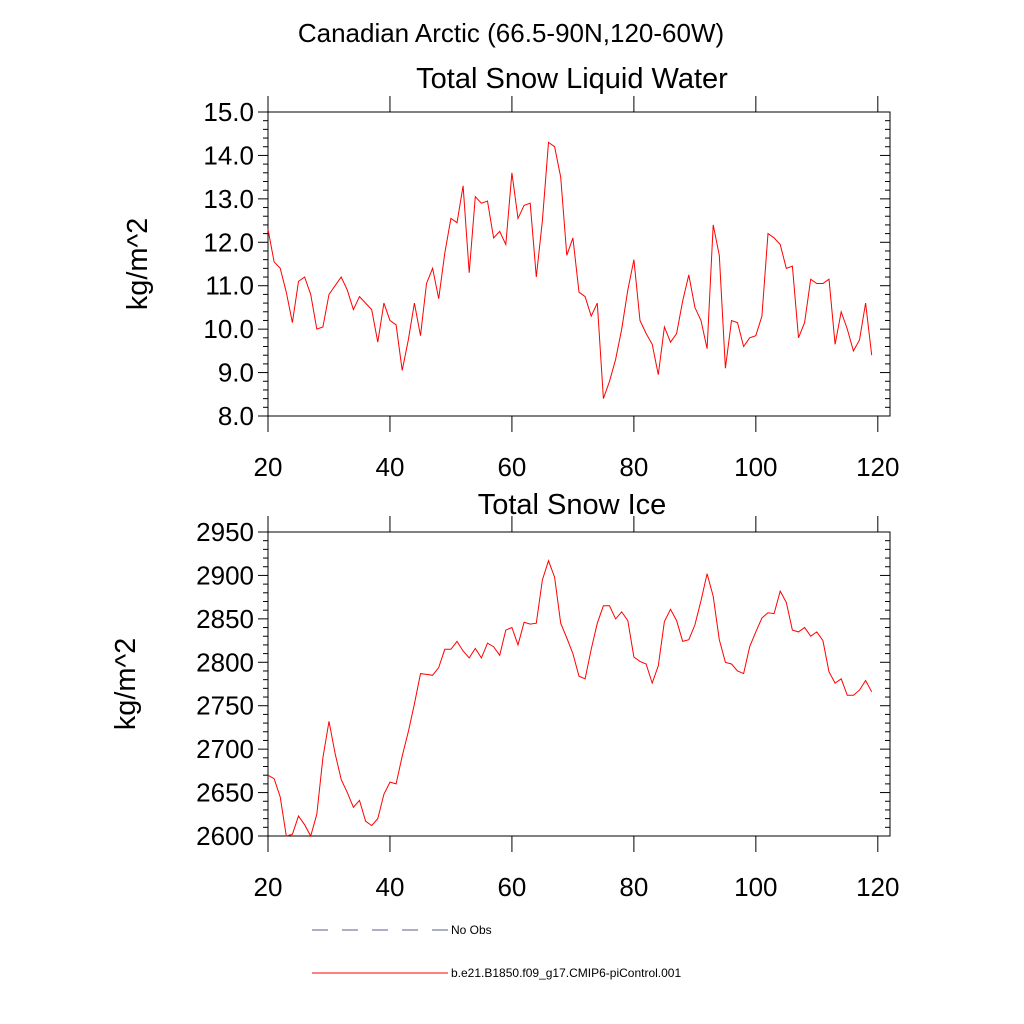 This screenshot has width=1024, height=1024. Describe the element at coordinates (228, 329) in the screenshot. I see `y-tick-label: 10.0` at that location.